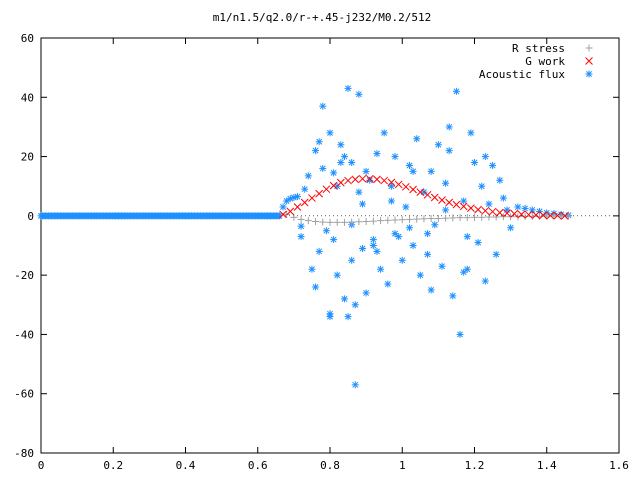 The width and height of the screenshot is (640, 480). What do you see at coordinates (538, 48) in the screenshot?
I see `legend-label-r-stress: R stress` at bounding box center [538, 48].